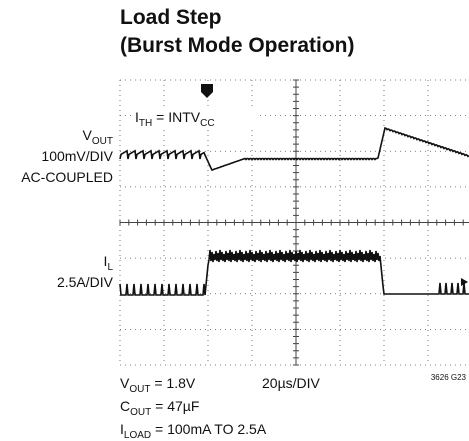  I want to click on ith-note: ITH = INTVCC, so click(175, 119).